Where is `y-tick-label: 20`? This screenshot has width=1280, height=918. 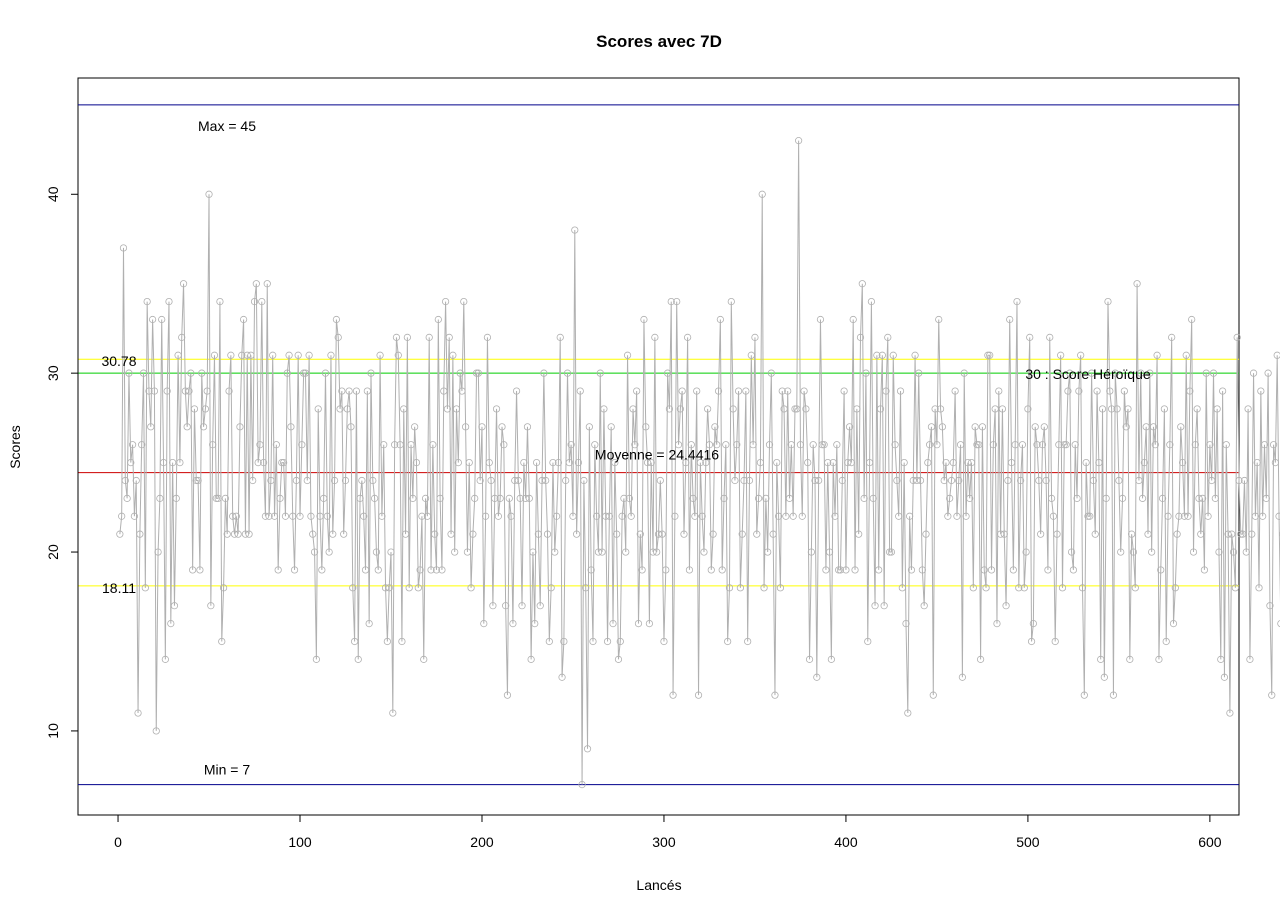
y-tick-label: 20 is located at coordinates (53, 552).